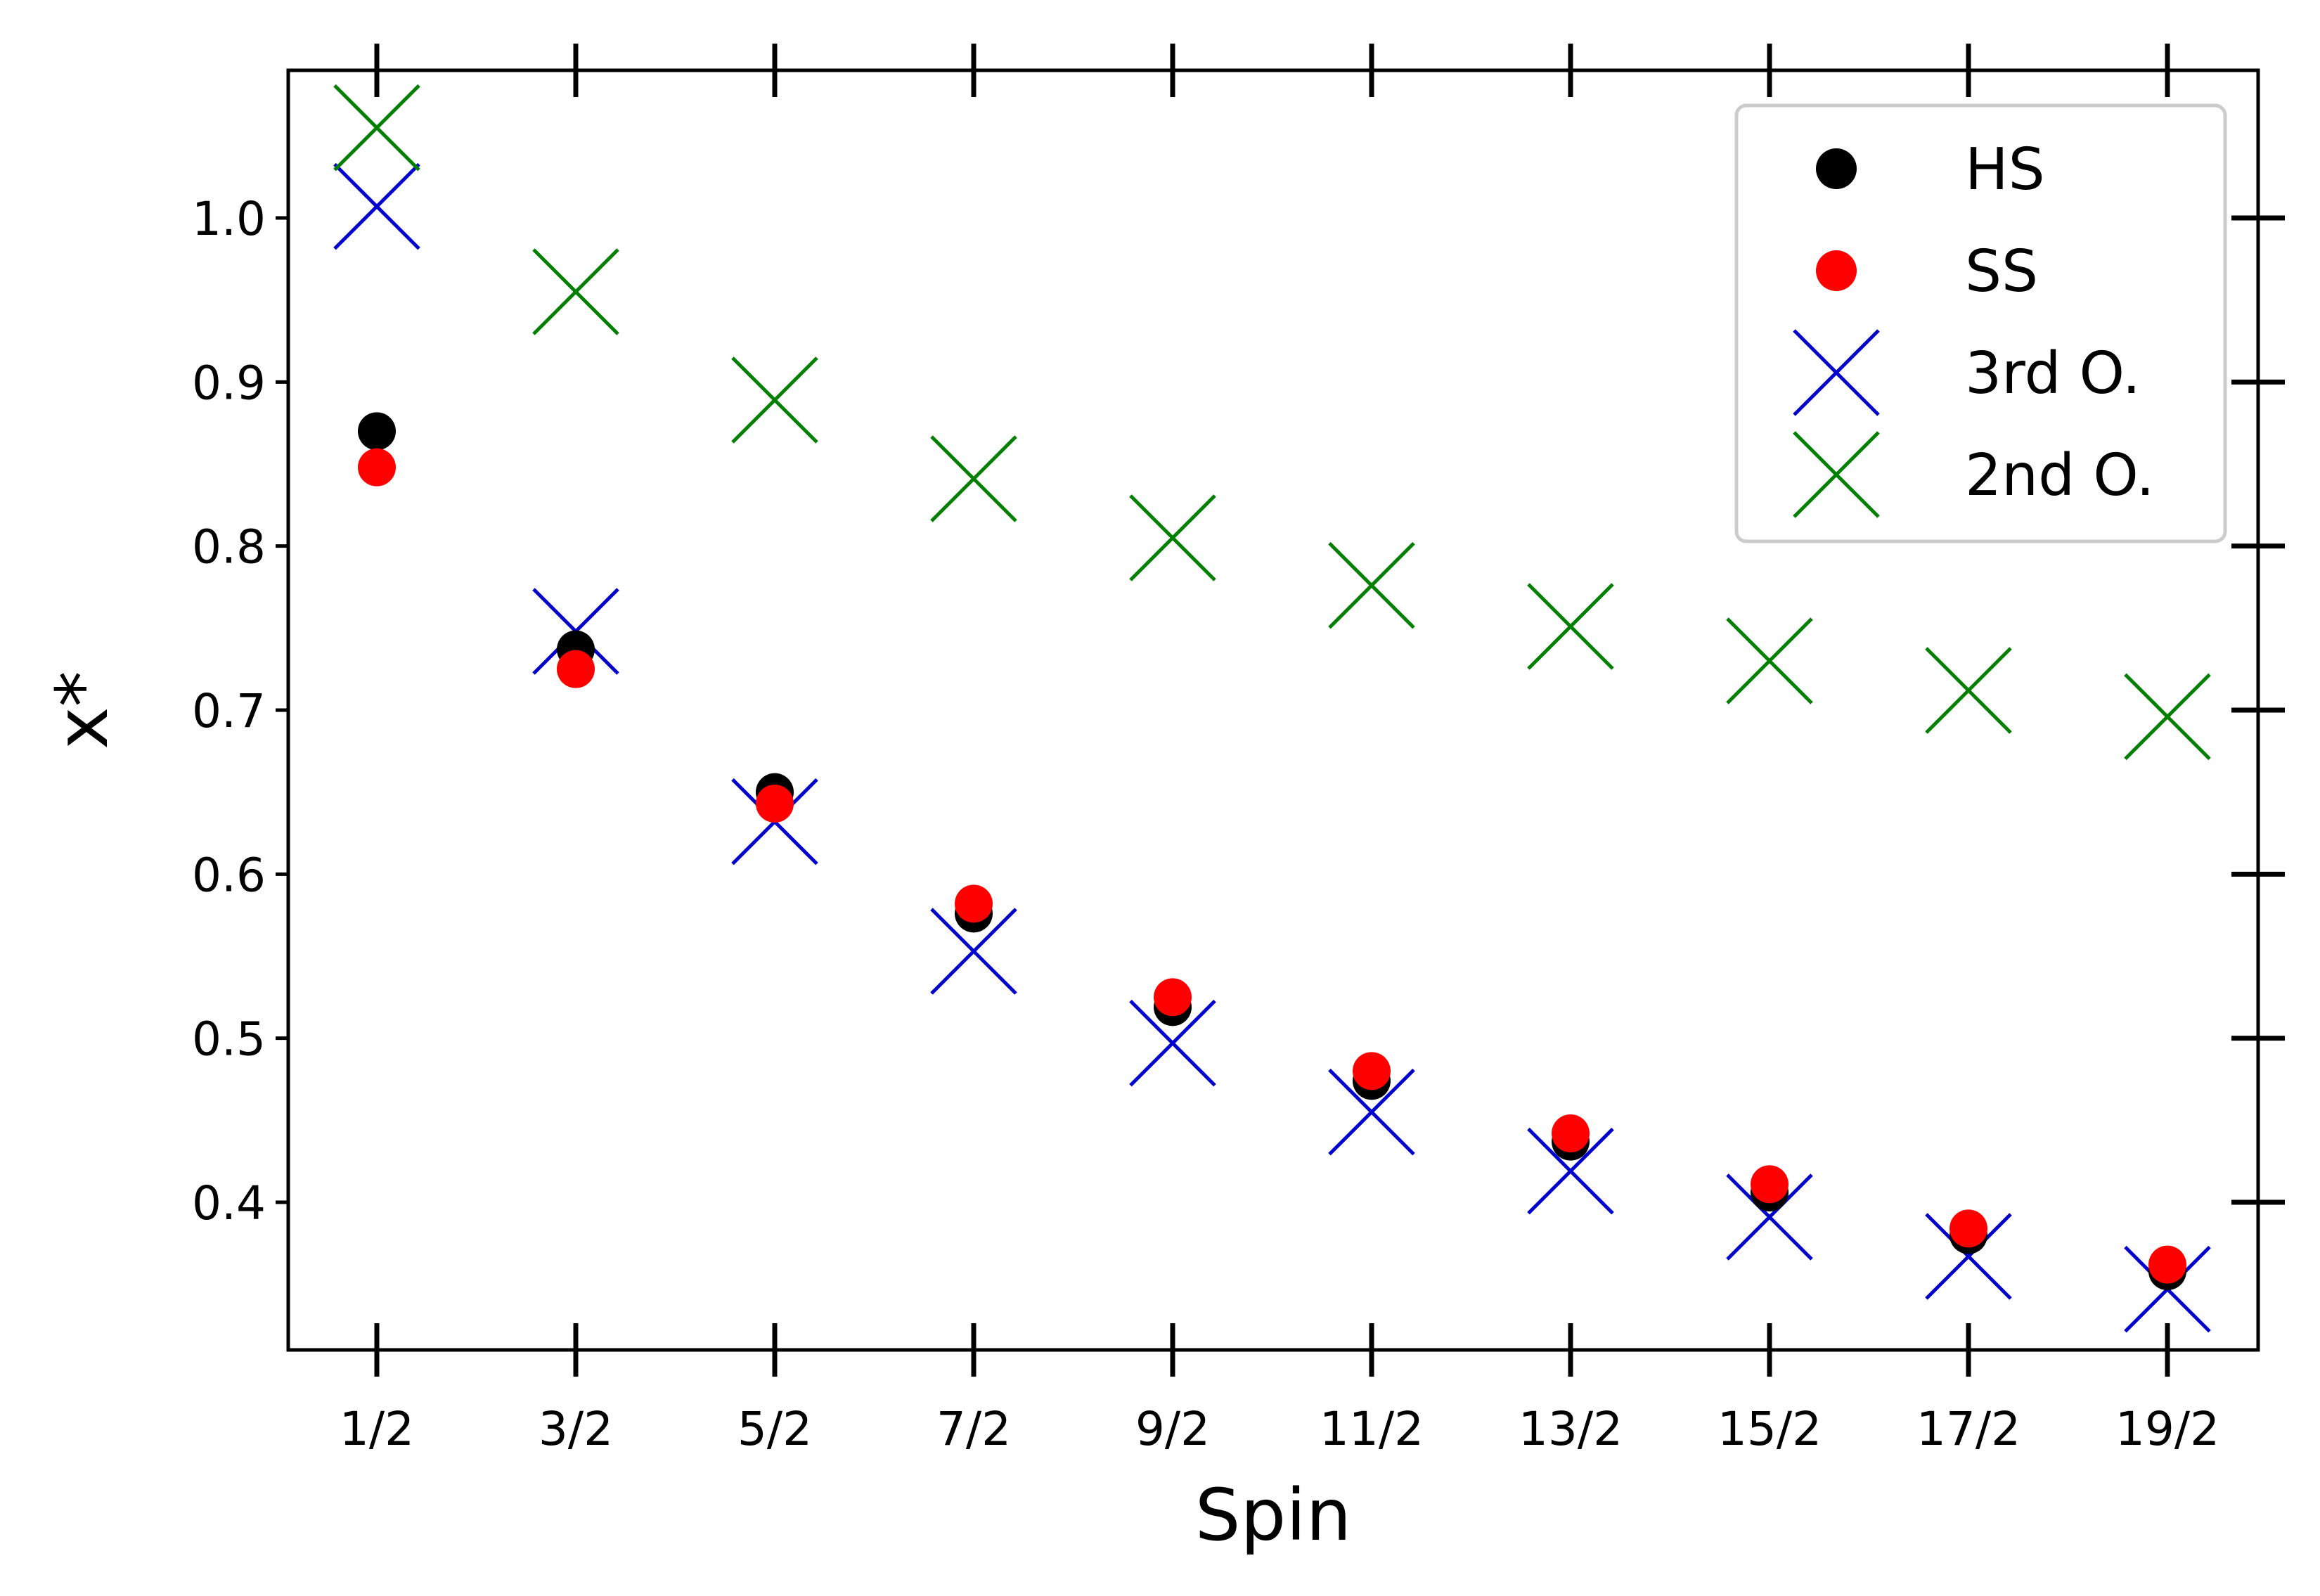 This screenshot has height=1596, width=2320. Describe the element at coordinates (1770, 1429) in the screenshot. I see `x-tick-label: 15/2` at that location.